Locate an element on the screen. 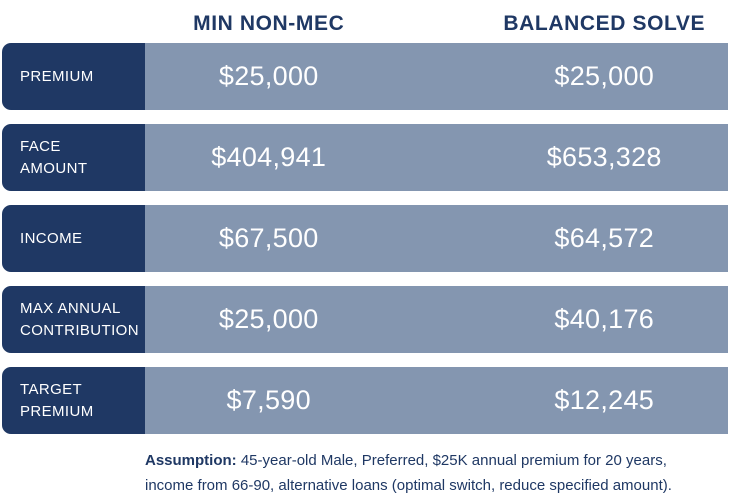  row-data: $67,500 $64,572 is located at coordinates (436, 238).